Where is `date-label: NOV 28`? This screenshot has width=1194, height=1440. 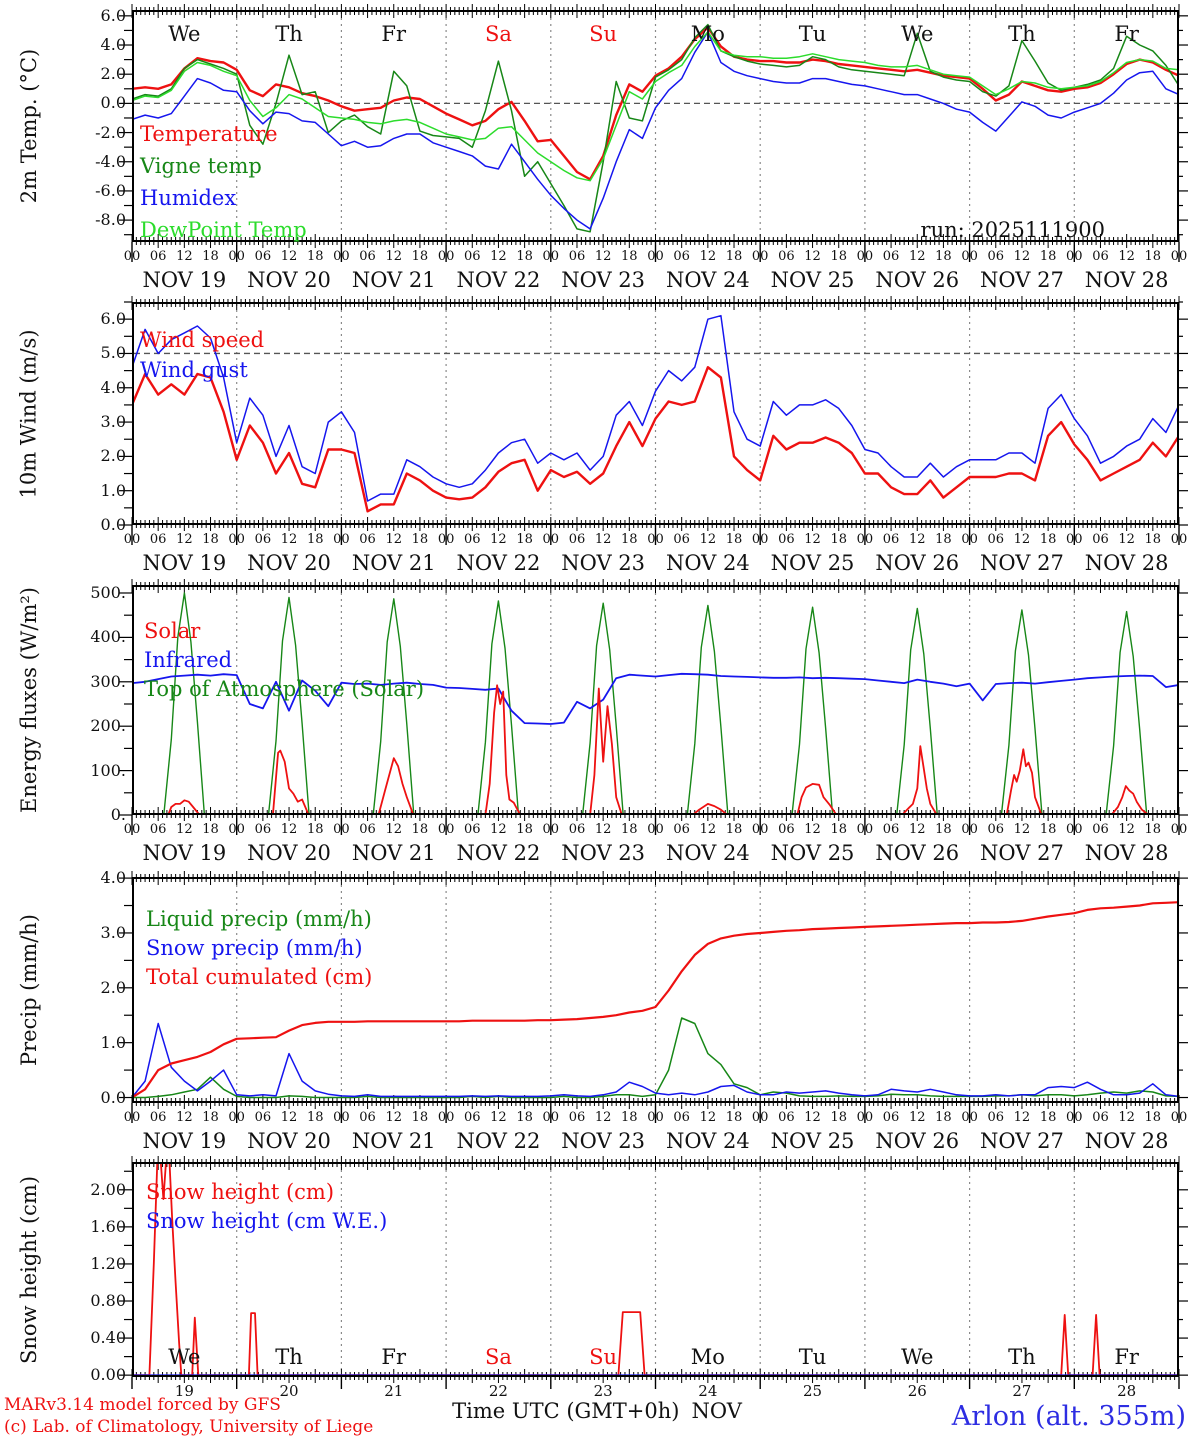 date-label: NOV 28 is located at coordinates (1126, 1141).